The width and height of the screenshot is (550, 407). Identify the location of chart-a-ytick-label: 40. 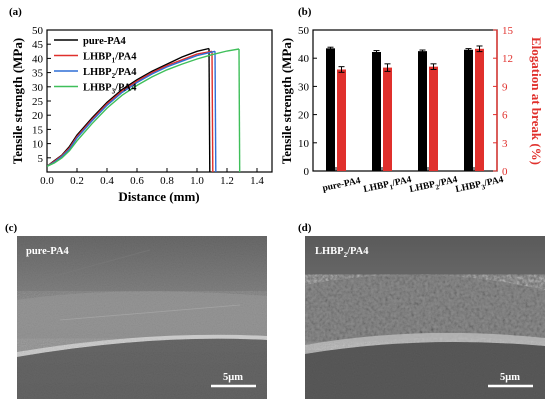
(38, 59).